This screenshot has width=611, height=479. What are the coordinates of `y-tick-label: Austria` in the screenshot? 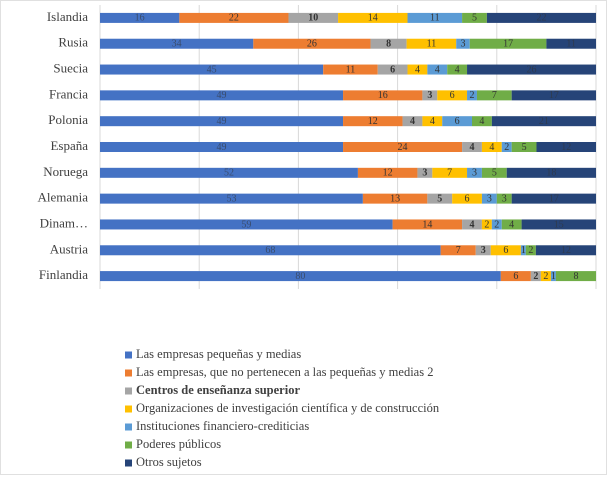 It's located at (69, 248).